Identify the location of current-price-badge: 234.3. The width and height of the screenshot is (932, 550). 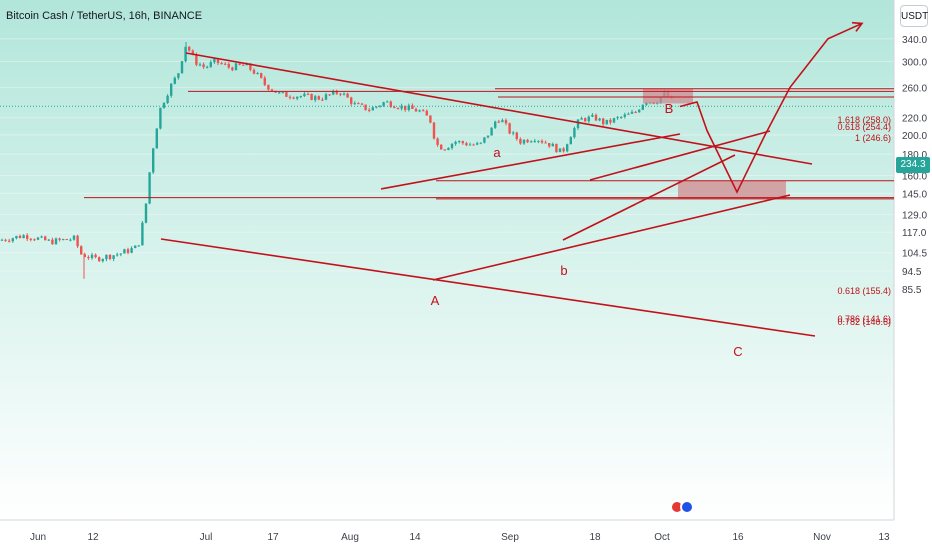
(913, 165).